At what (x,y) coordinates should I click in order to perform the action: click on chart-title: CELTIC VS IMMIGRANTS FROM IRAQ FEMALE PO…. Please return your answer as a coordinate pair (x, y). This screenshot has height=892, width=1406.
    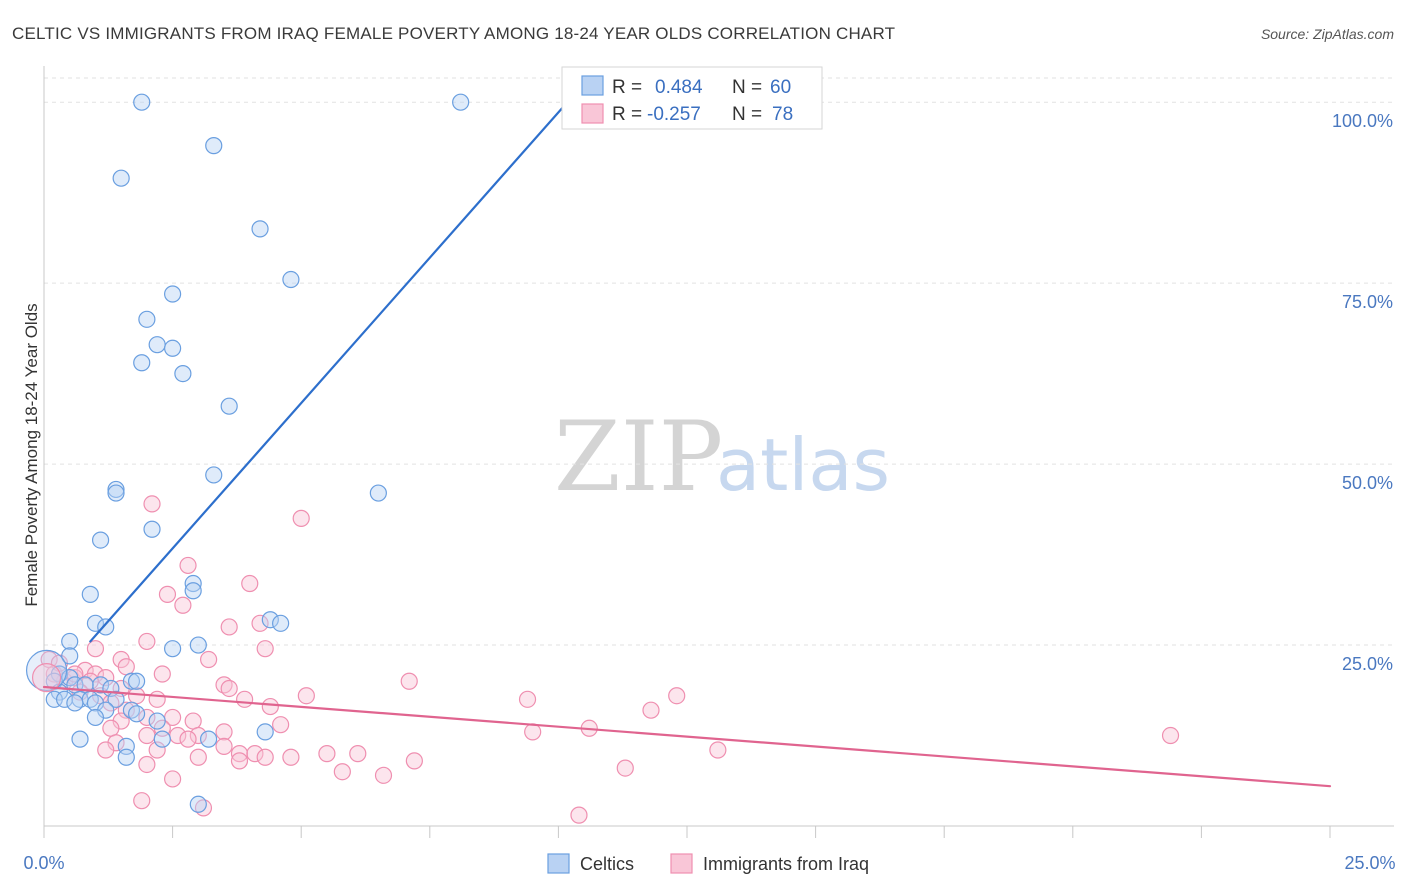
    Looking at the image, I should click on (453, 33).